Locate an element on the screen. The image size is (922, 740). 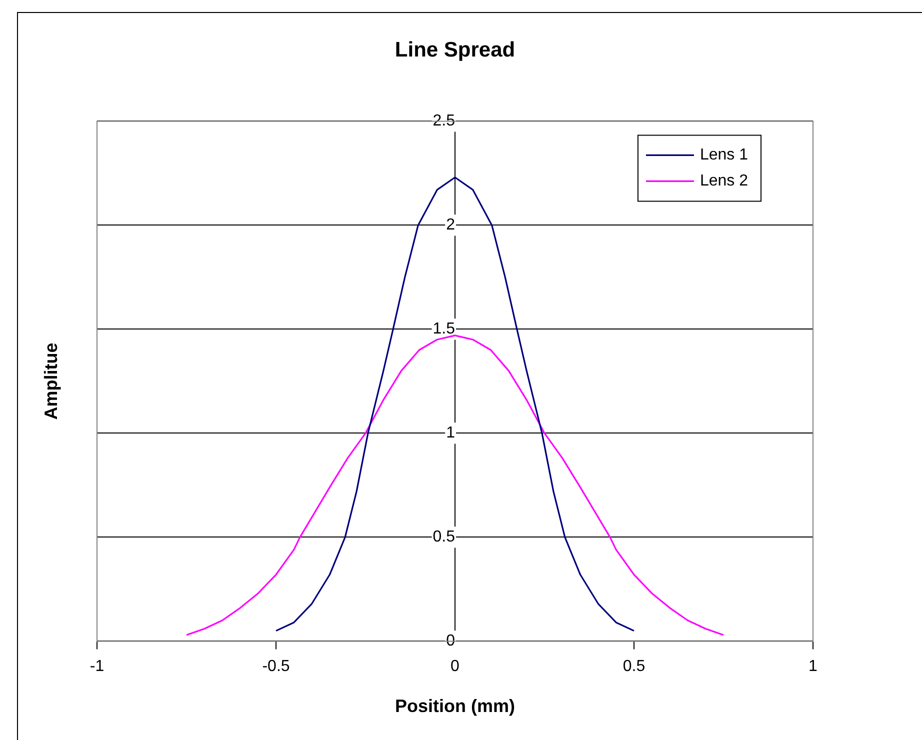
x-axis-title: Position (mm) is located at coordinates (455, 706).